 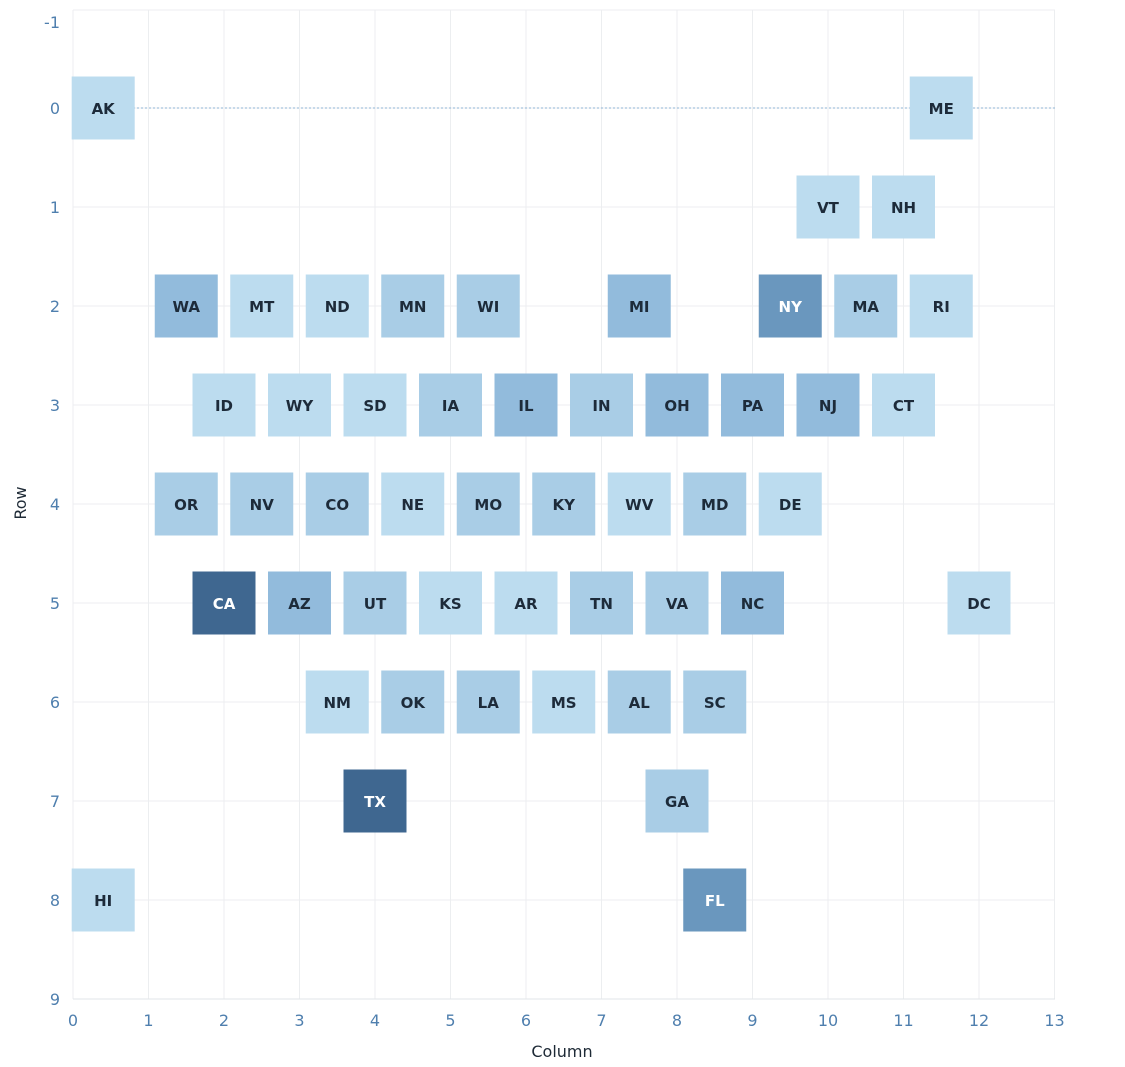 I want to click on y-tick-label: 1, so click(x=55, y=207).